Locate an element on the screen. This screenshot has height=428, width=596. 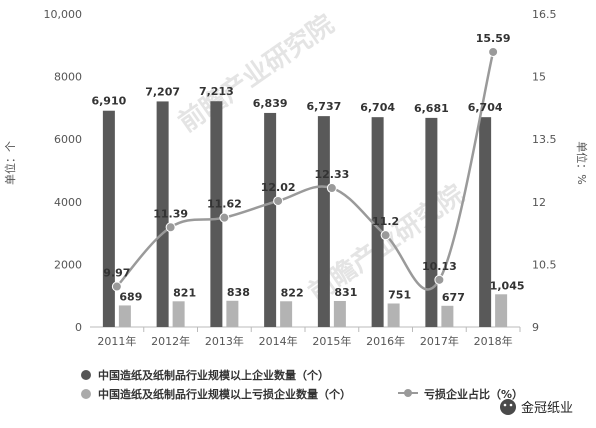
y-left-tick-label: 0 is located at coordinates (78, 327).